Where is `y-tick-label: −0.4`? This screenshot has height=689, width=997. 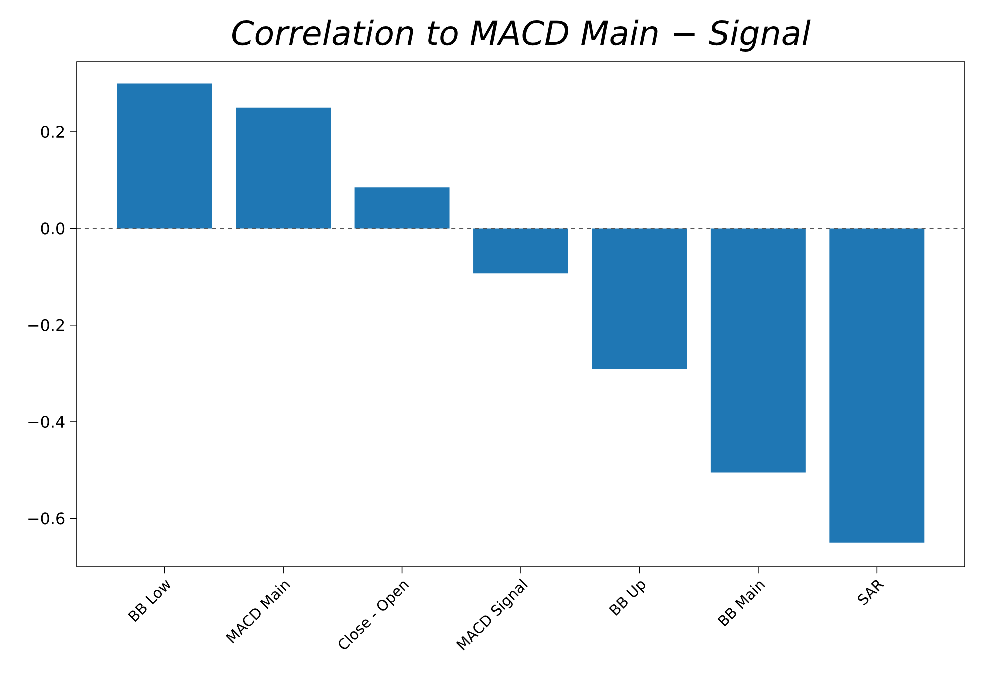
y-tick-label: −0.4 is located at coordinates (46, 422).